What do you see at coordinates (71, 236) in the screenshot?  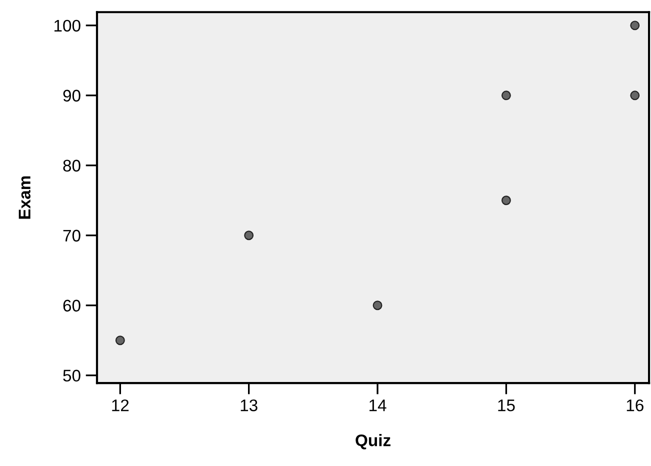 I see `y-tick-label: 70` at bounding box center [71, 236].